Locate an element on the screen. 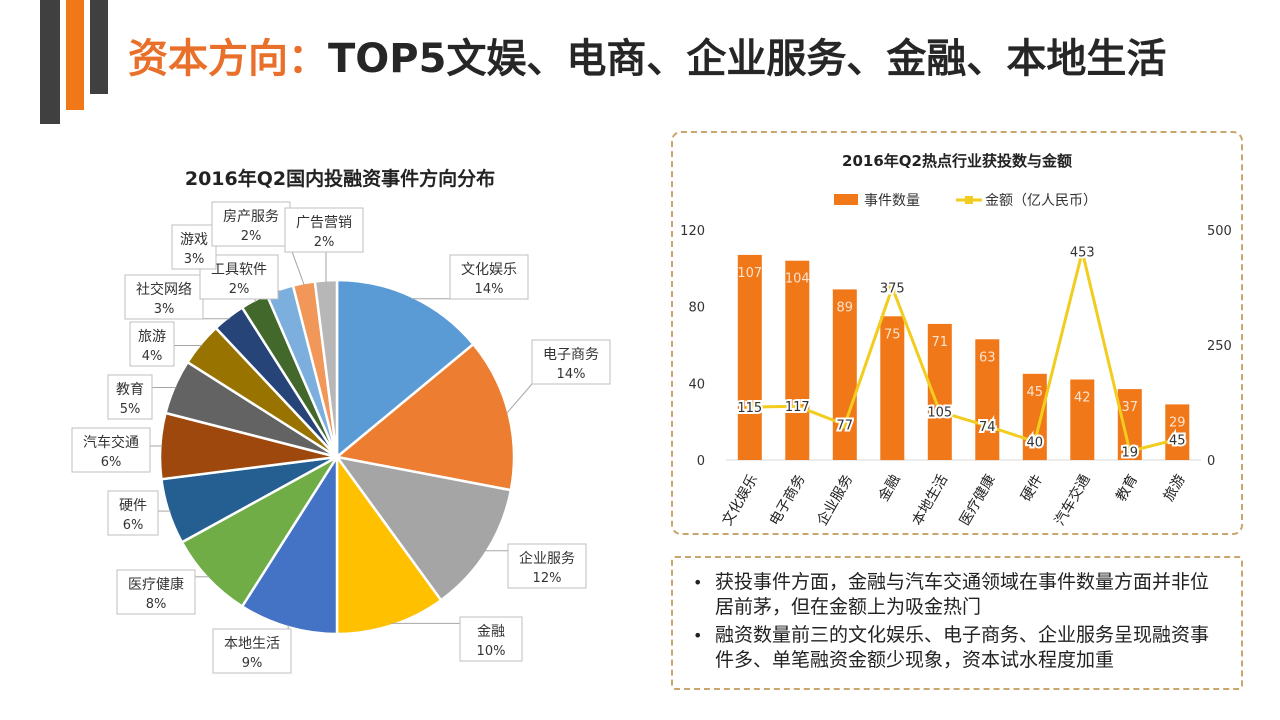 The width and height of the screenshot is (1280, 720). bar-value-label: 107 is located at coordinates (749, 273).